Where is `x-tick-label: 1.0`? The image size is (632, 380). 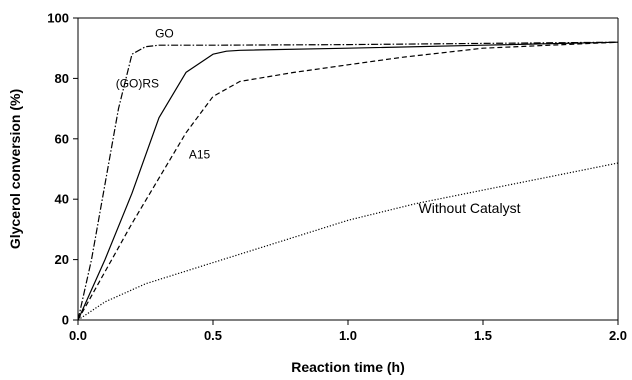
x-tick-label: 1.0 is located at coordinates (348, 335).